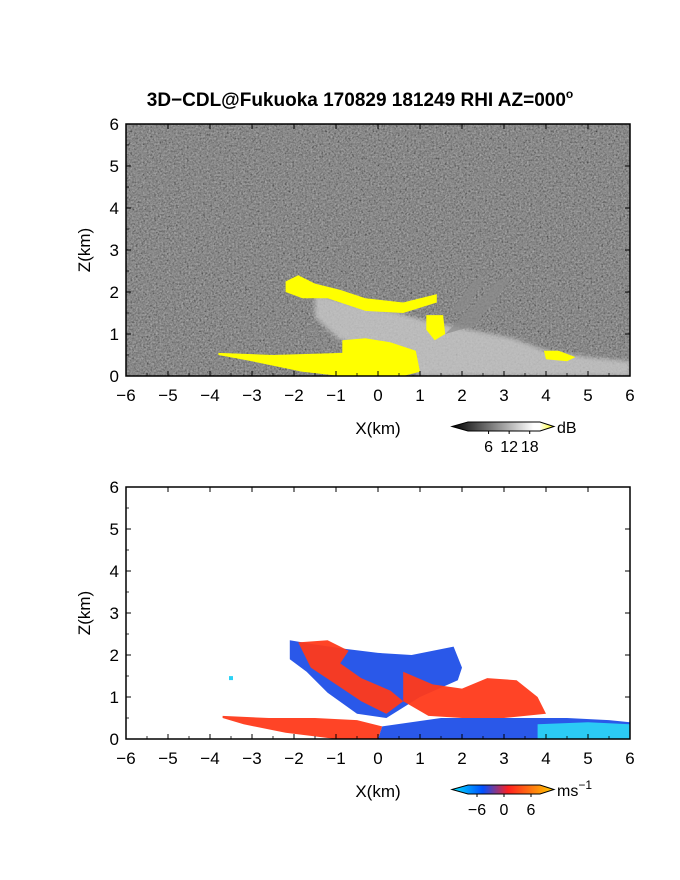  Describe the element at coordinates (585, 785) in the screenshot. I see `colorbar-unit-superscript: −1` at that location.